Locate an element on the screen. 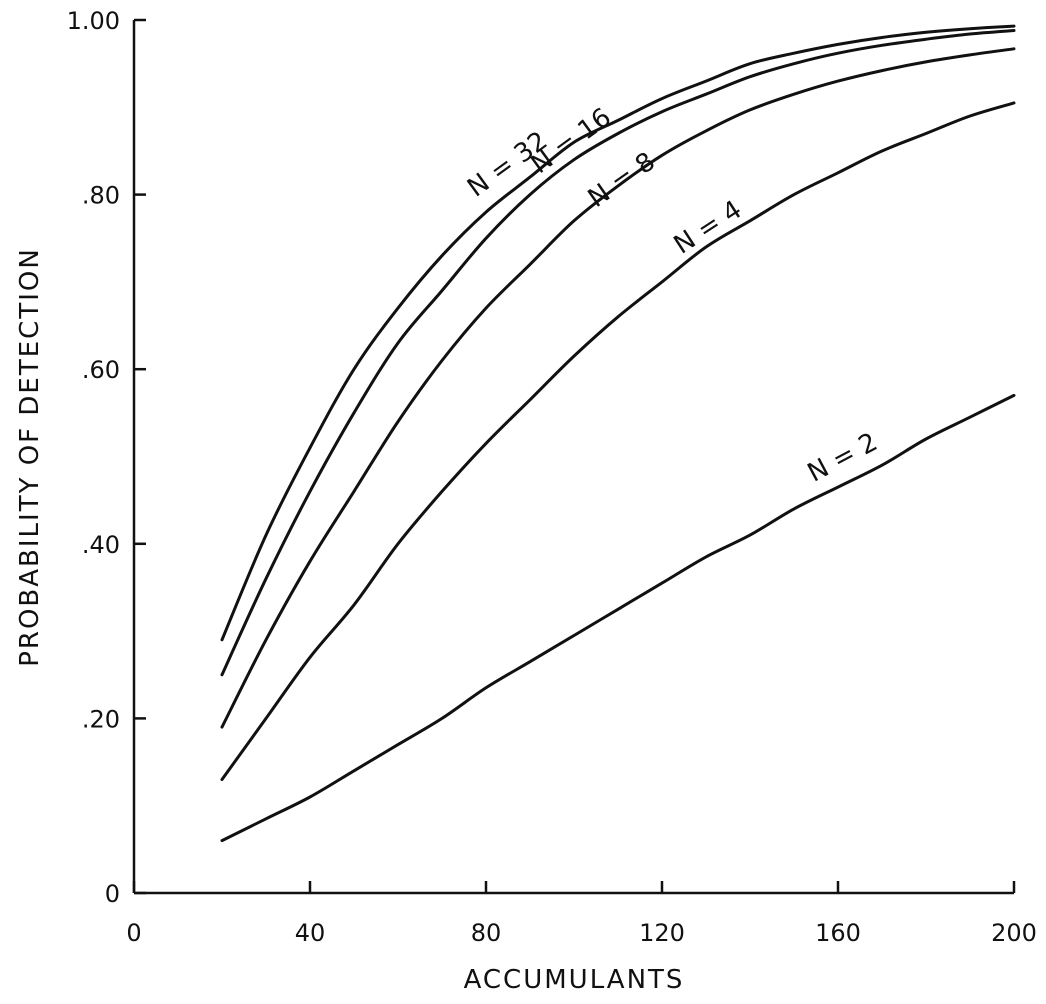 Image resolution: width=1046 pixels, height=1004 pixels. y-axis-title: PROBABILITY OF DETECTION is located at coordinates (30, 457).